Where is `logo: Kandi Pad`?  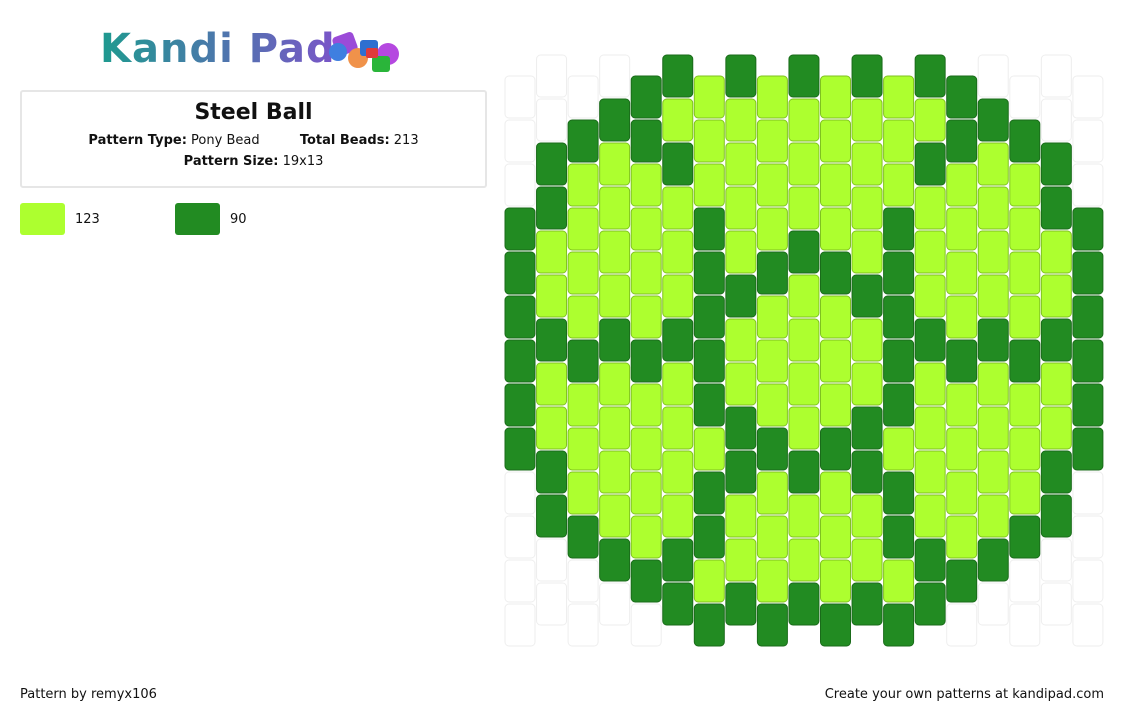 logo: Kandi Pad is located at coordinates (218, 49).